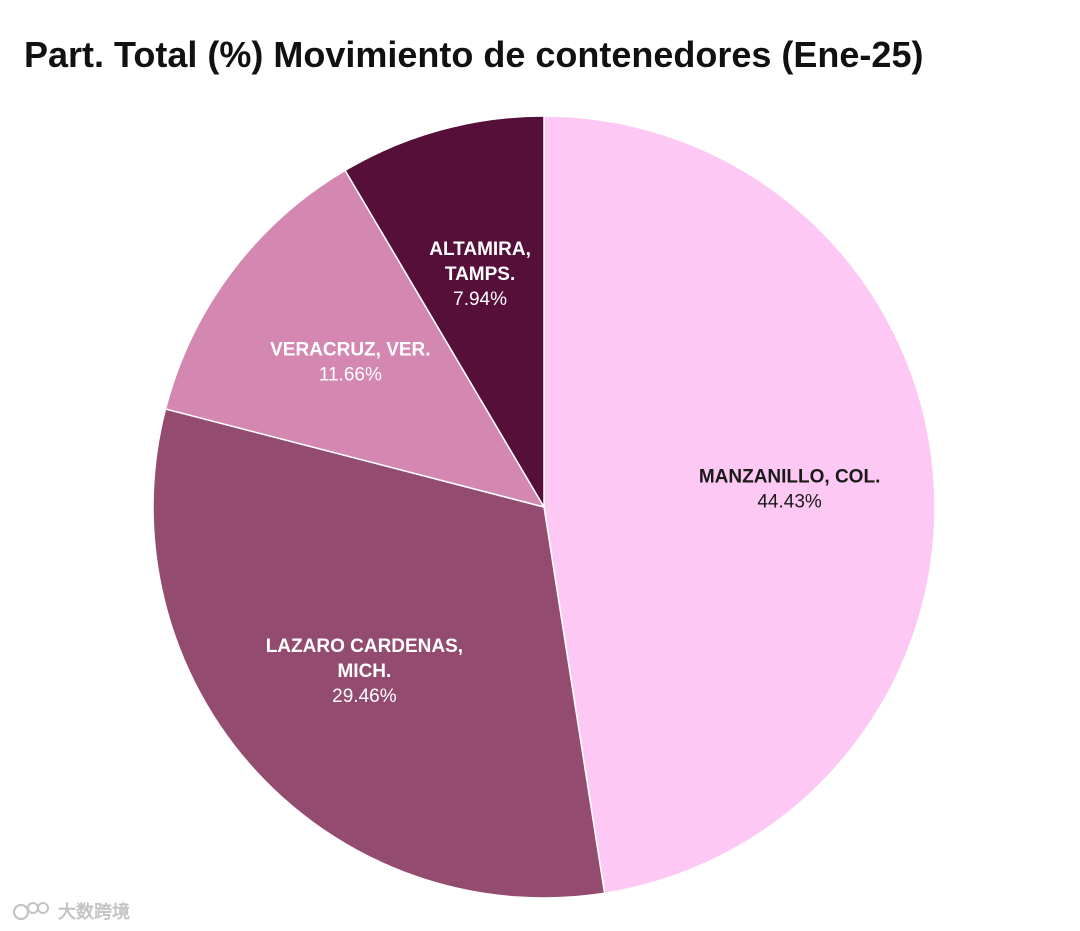  I want to click on slice-label-3: ALTAMIRA, TAMPS. 7.94%, so click(480, 274).